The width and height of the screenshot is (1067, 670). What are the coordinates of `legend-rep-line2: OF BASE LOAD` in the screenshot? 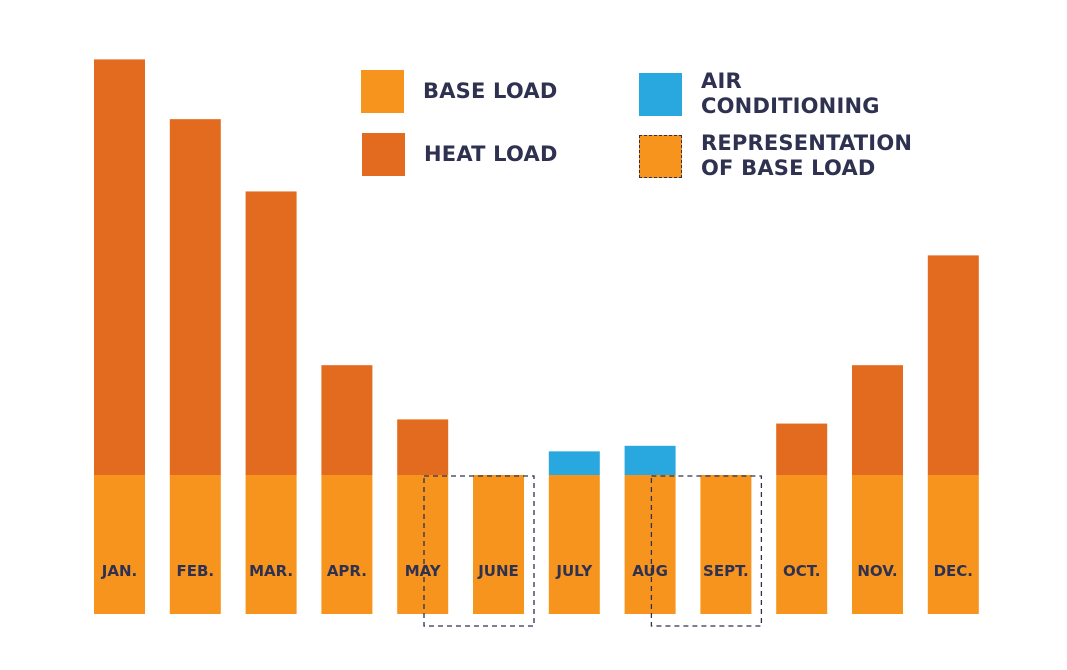 It's located at (788, 168).